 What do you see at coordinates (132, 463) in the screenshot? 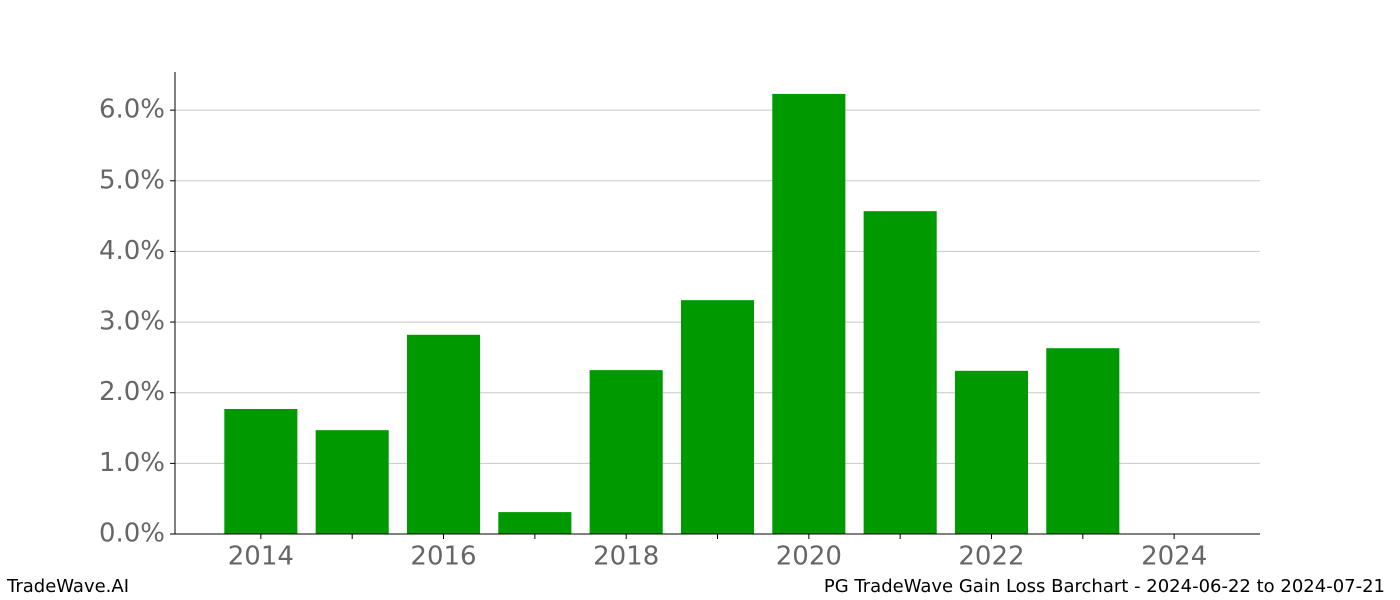
I see `y-tick-label: 1.0%` at bounding box center [132, 463].